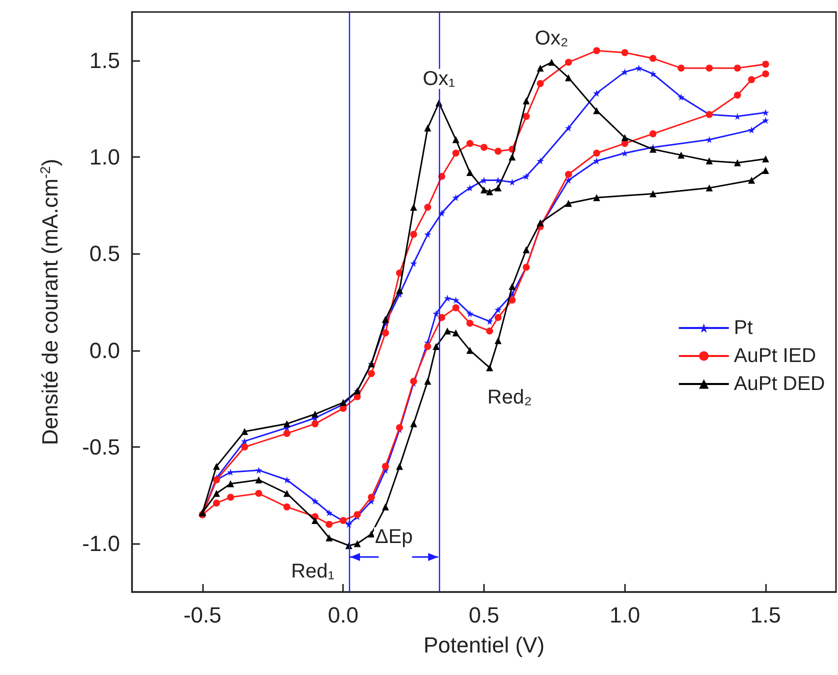 This screenshot has width=838, height=675. What do you see at coordinates (101, 543) in the screenshot?
I see `y-tick-label: -1.0` at bounding box center [101, 543].